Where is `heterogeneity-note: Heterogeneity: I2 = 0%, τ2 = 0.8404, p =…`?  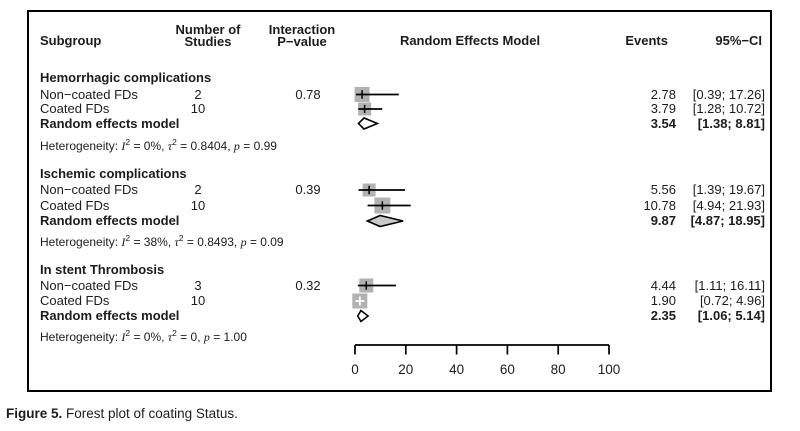
heterogeneity-note: Heterogeneity: I2 = 0%, τ2 = 0.8404, p =… is located at coordinates (158, 145).